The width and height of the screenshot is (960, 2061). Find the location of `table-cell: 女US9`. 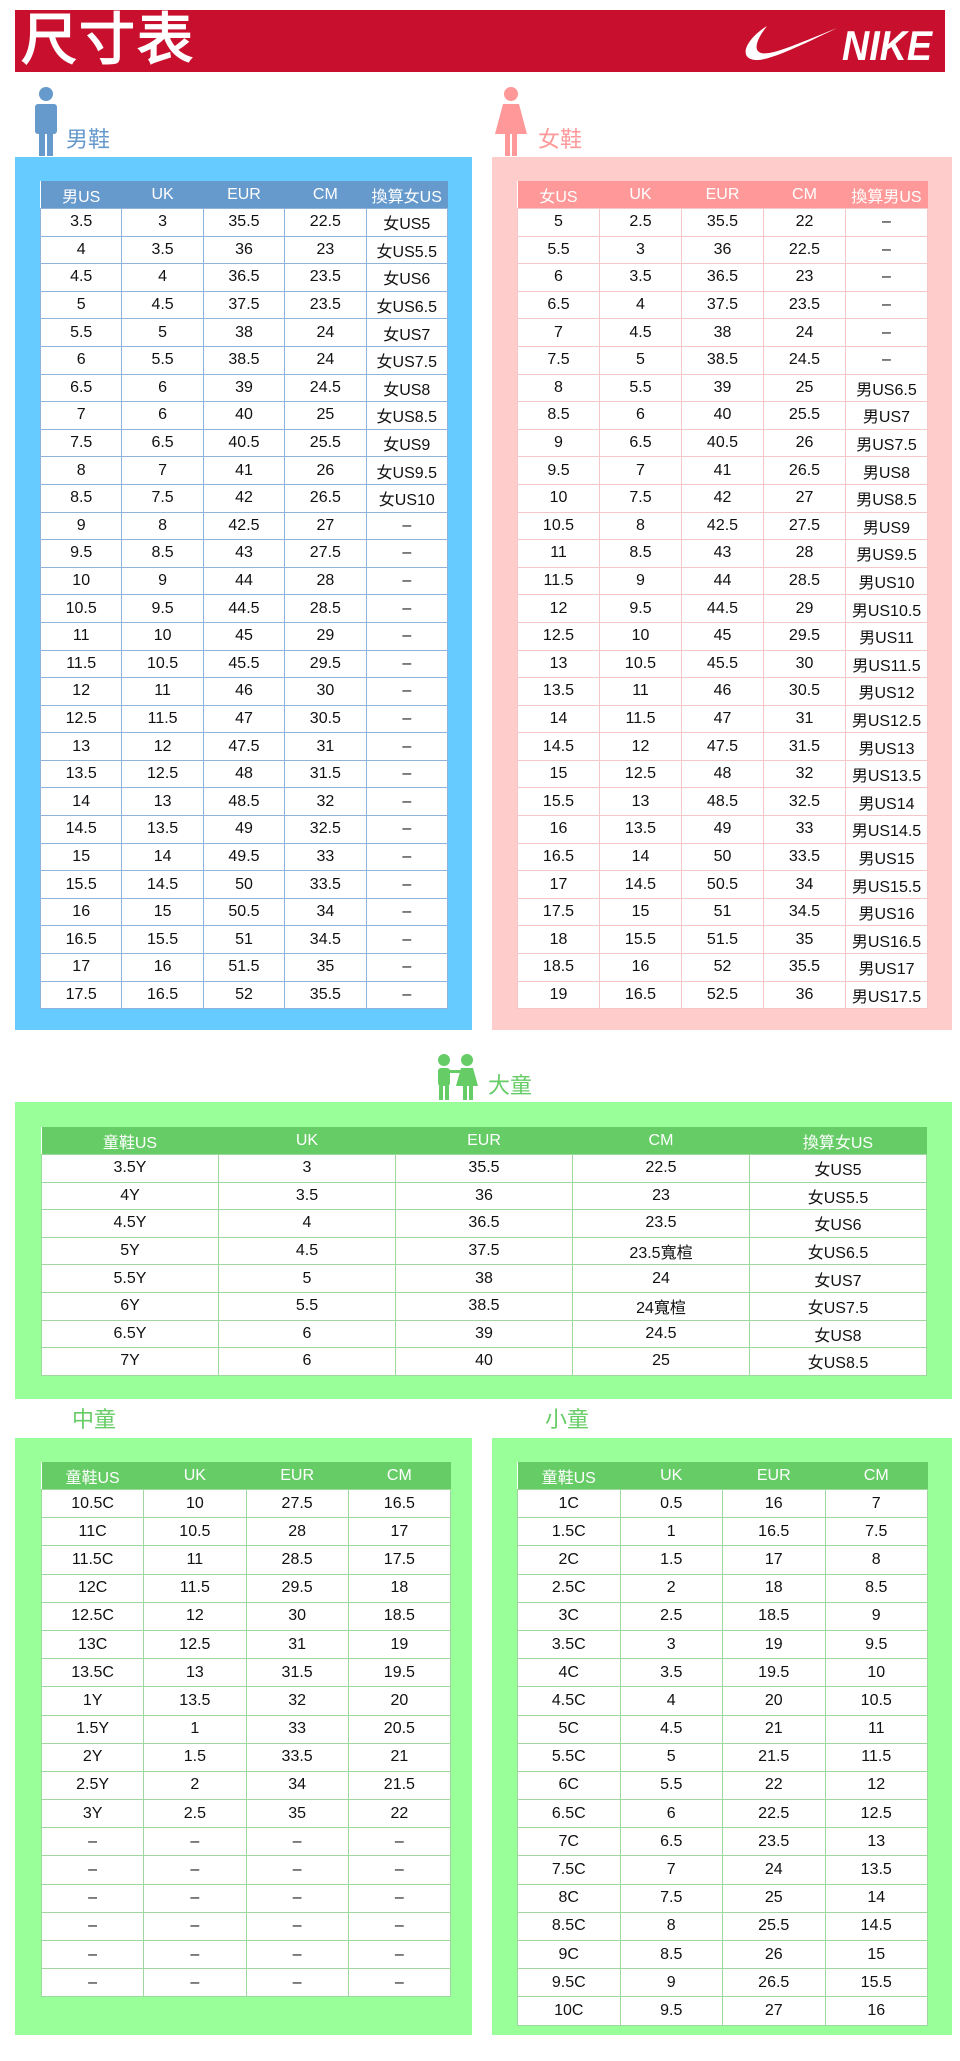

table-cell: 女US9 is located at coordinates (407, 443).